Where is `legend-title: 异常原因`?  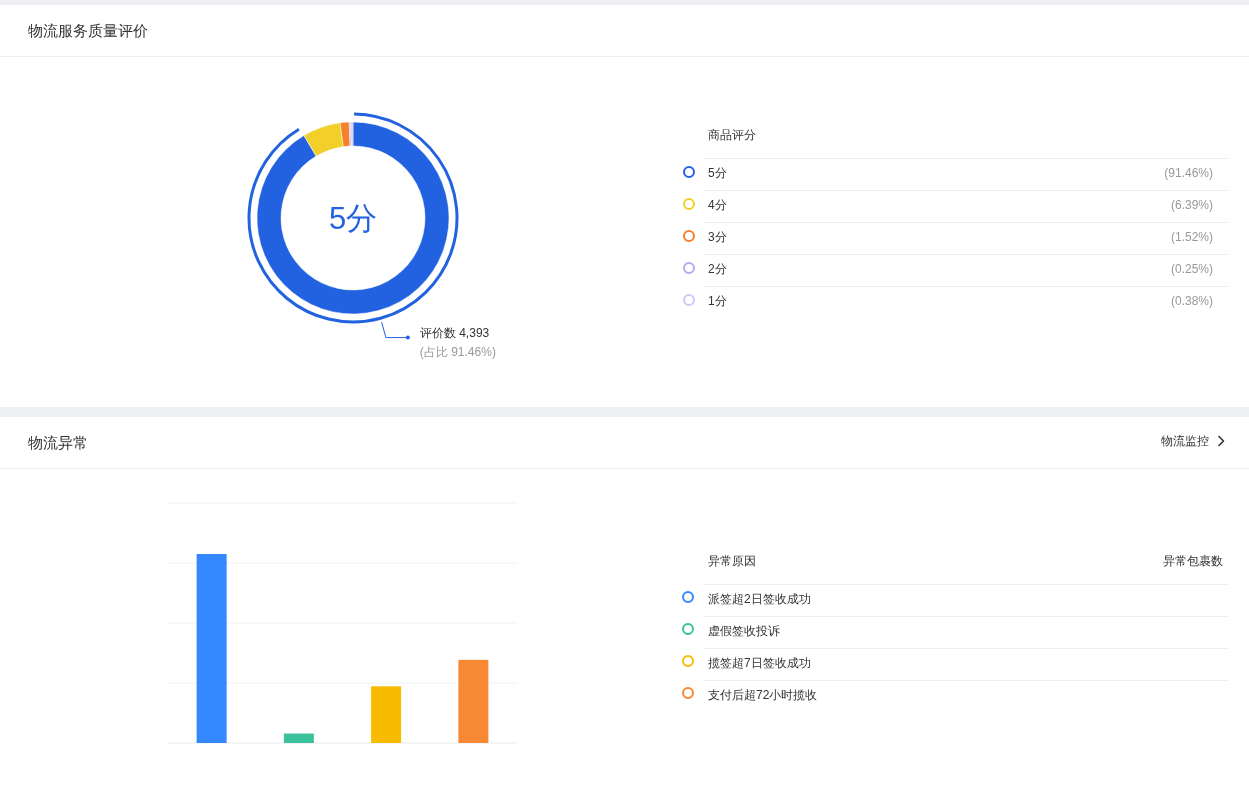
legend-title: 异常原因 is located at coordinates (732, 561).